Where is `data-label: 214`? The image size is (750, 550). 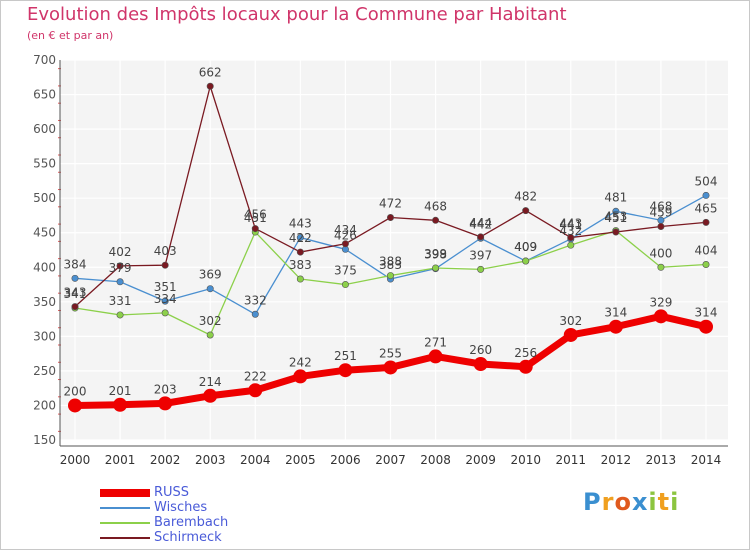 data-label: 214 is located at coordinates (210, 382).